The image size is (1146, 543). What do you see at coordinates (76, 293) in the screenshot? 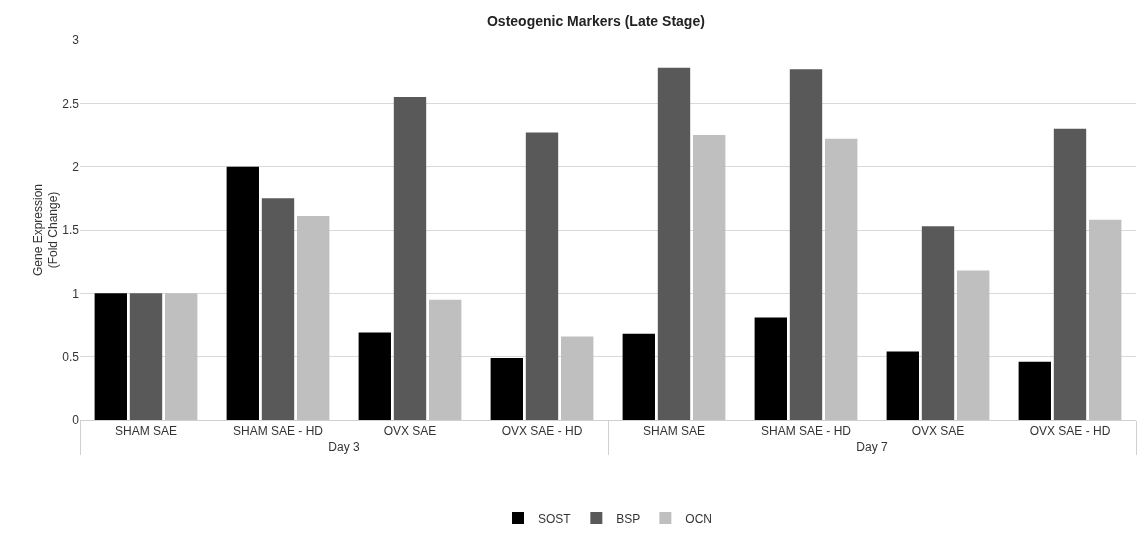
I see `y-tick-label: 1` at bounding box center [76, 293].